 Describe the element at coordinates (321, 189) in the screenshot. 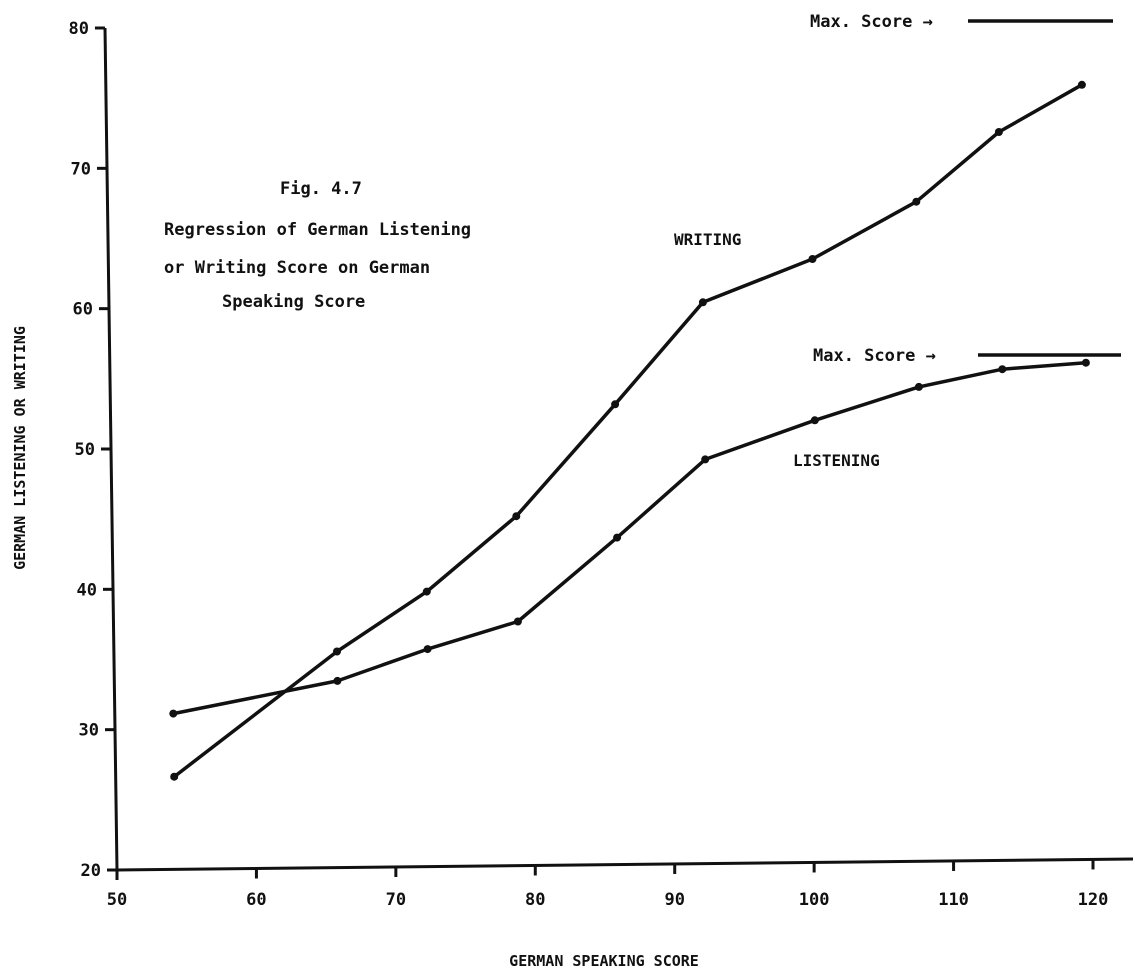

I see `figure-number: Fig. 4.7` at that location.